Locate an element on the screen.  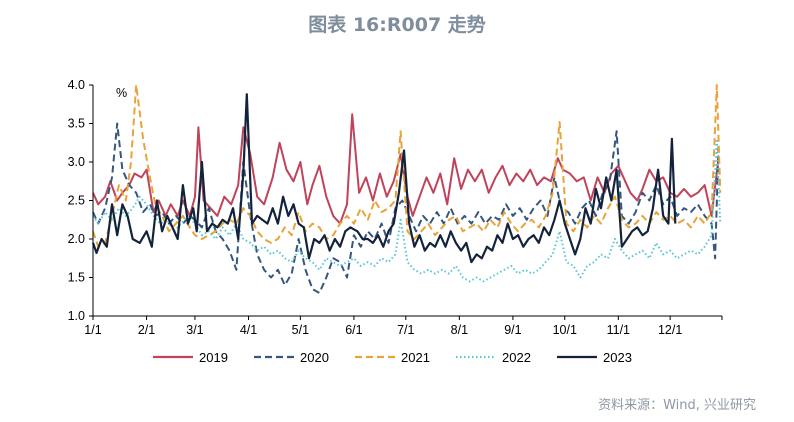
y-unit-label: % is located at coordinates (121, 93).